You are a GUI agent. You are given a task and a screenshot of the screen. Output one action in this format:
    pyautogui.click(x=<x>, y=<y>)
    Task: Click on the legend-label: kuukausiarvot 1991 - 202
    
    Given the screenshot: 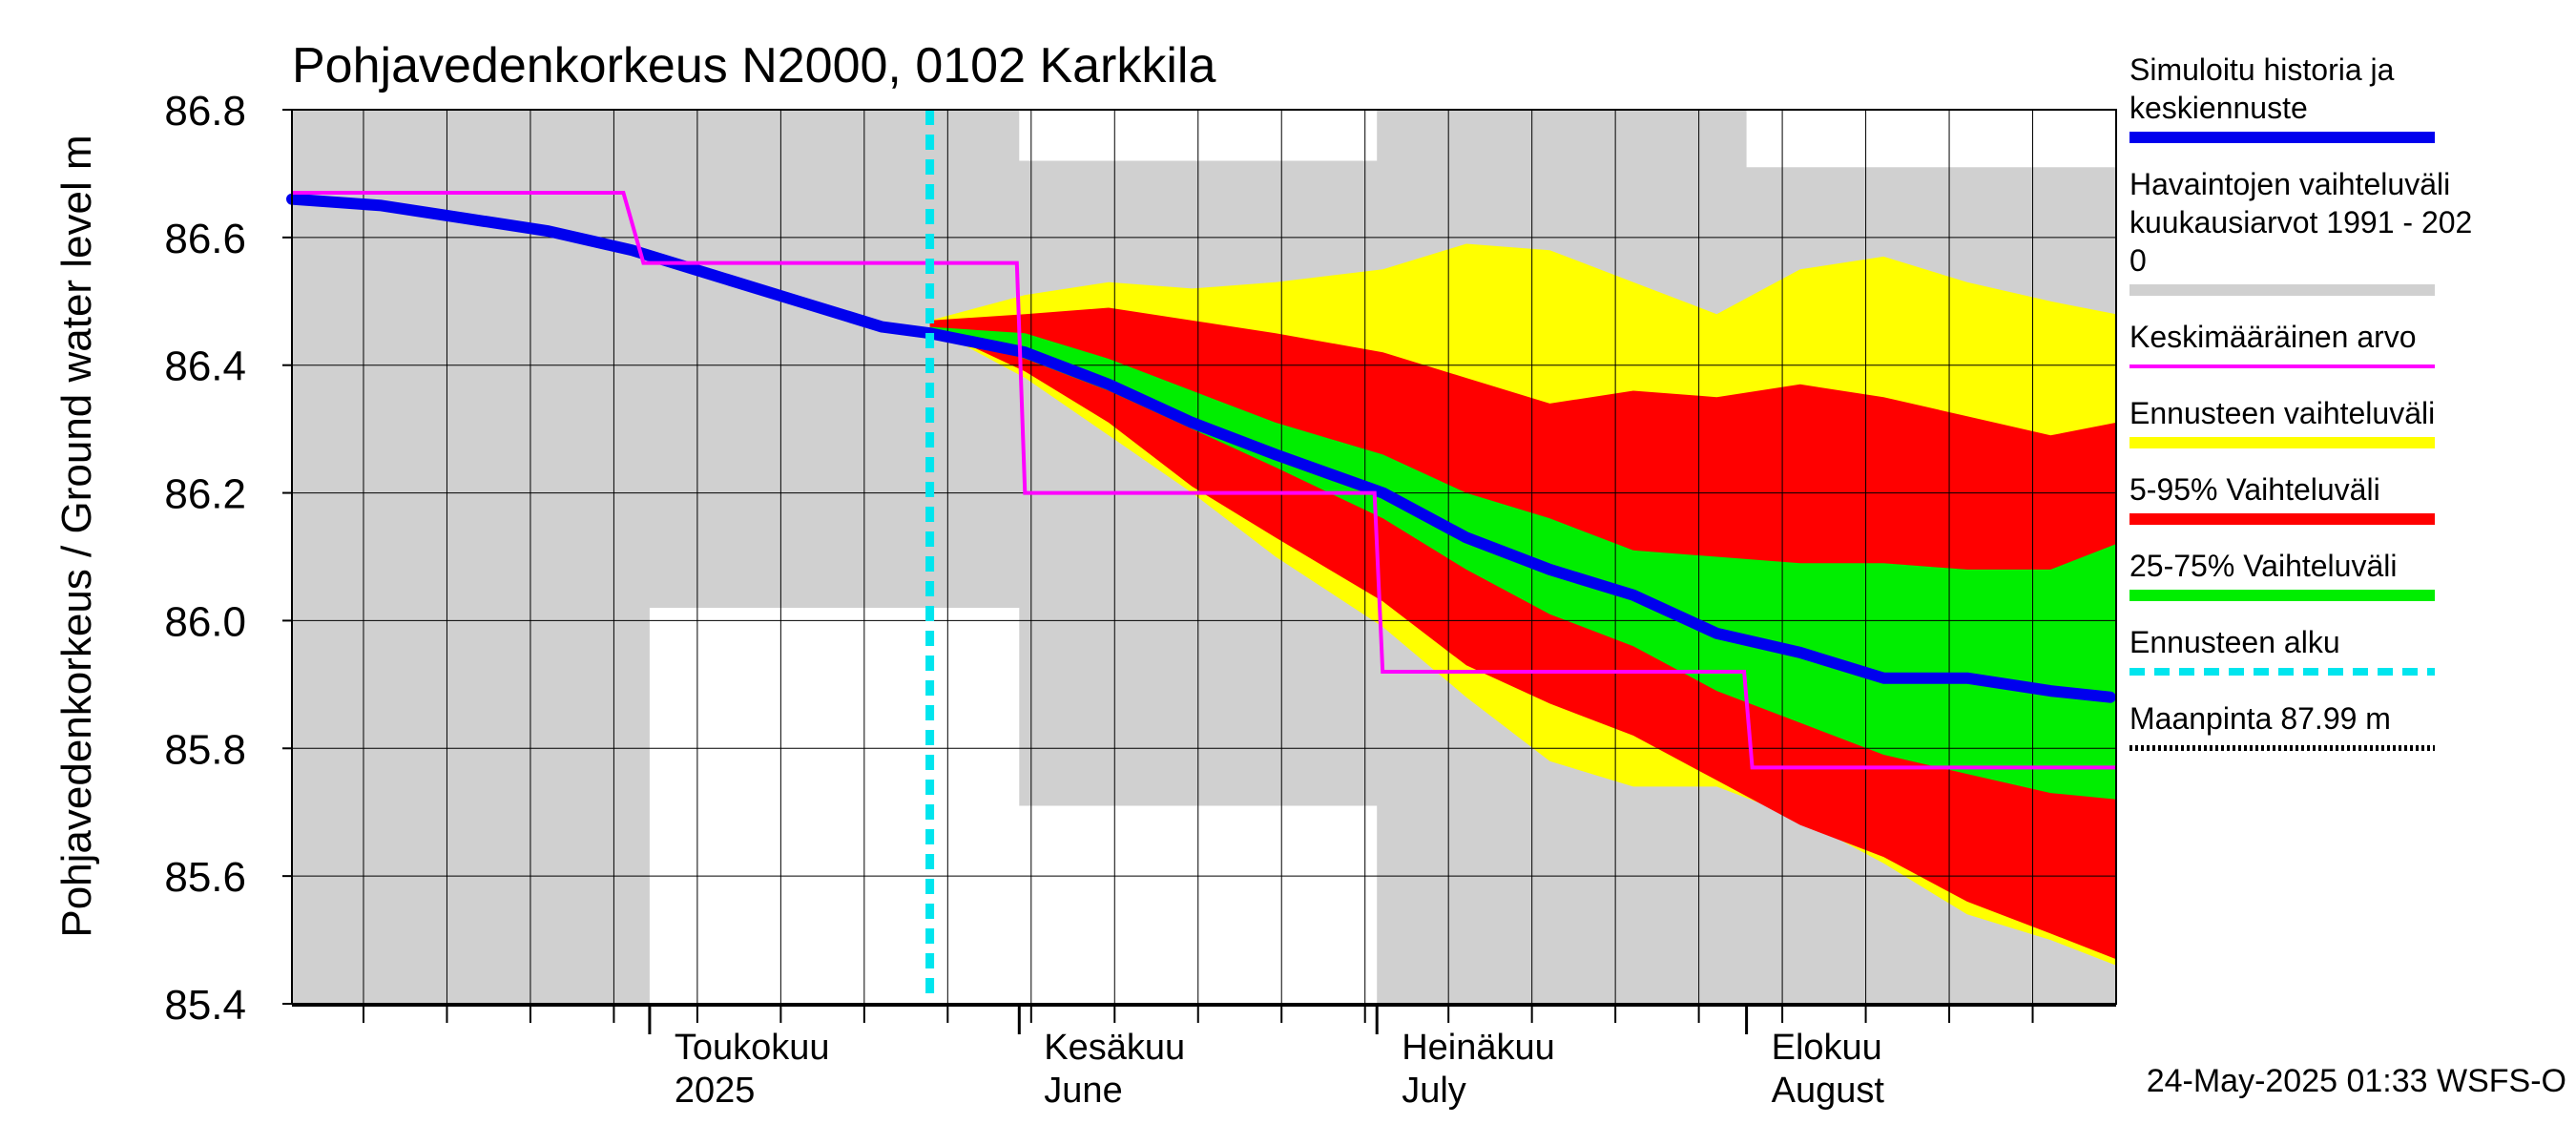 What is the action you would take?
    pyautogui.click(x=2300, y=222)
    